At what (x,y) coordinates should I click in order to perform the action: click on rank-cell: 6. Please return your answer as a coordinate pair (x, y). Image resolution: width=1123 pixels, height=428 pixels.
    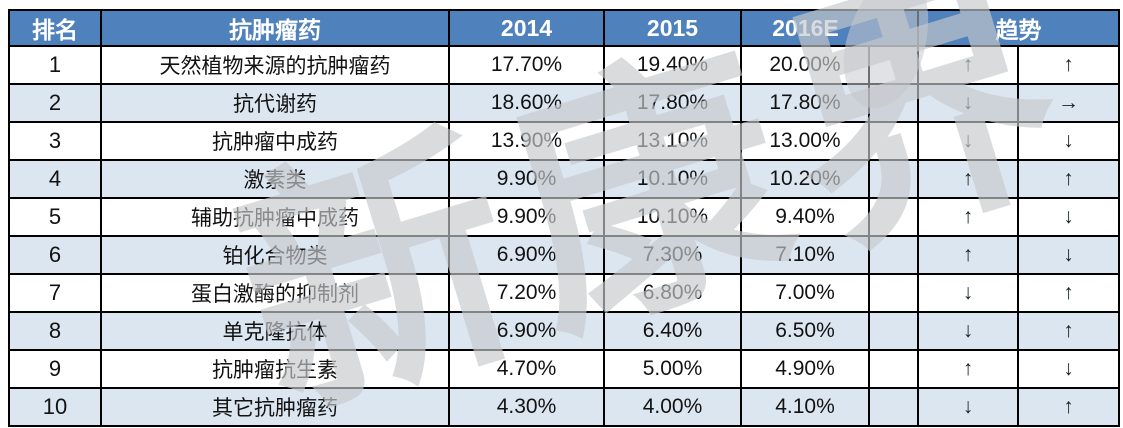
    Looking at the image, I should click on (55, 255).